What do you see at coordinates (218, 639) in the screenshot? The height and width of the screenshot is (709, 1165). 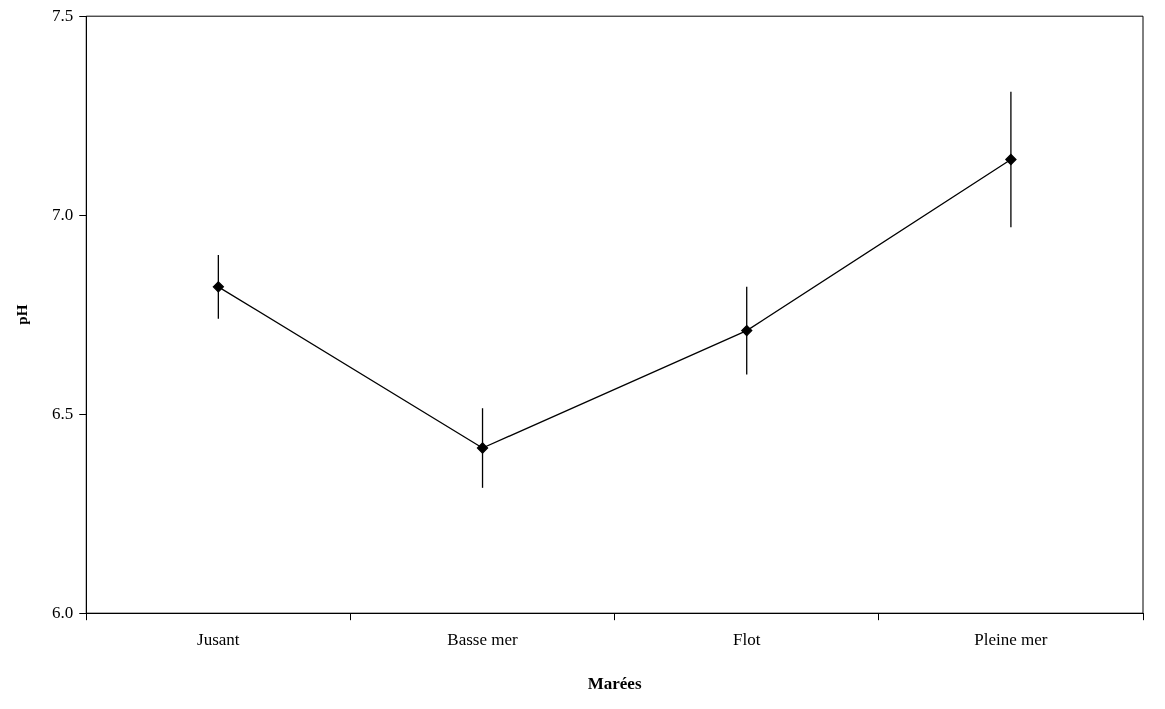 I see `x-tick-label: Jusant` at bounding box center [218, 639].